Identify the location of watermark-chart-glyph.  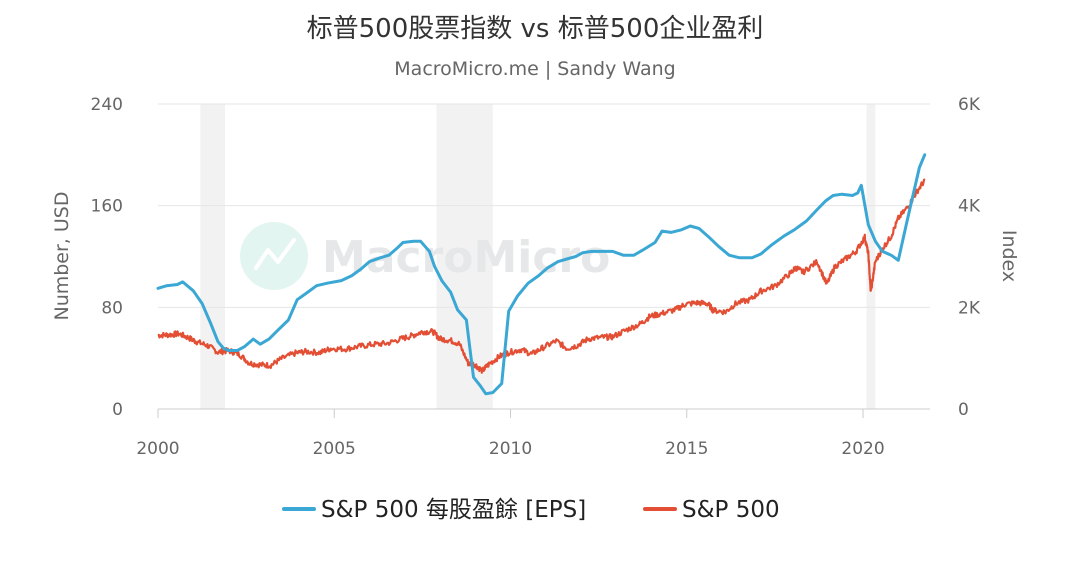
(275, 254).